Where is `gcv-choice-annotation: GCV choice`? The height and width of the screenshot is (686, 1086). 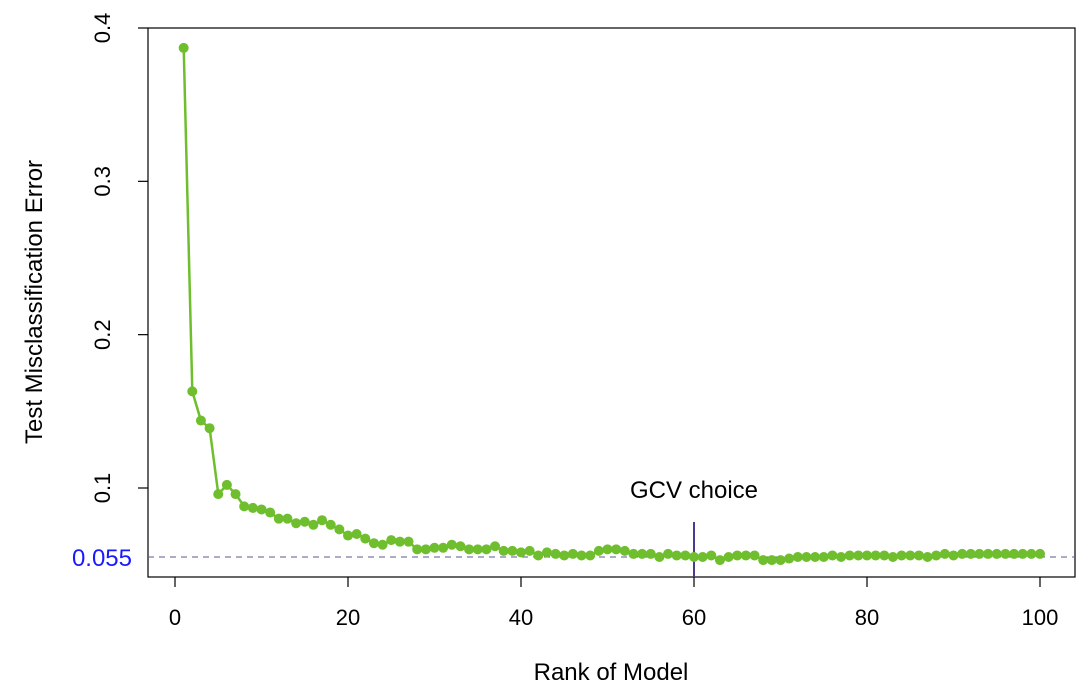 gcv-choice-annotation: GCV choice is located at coordinates (694, 527).